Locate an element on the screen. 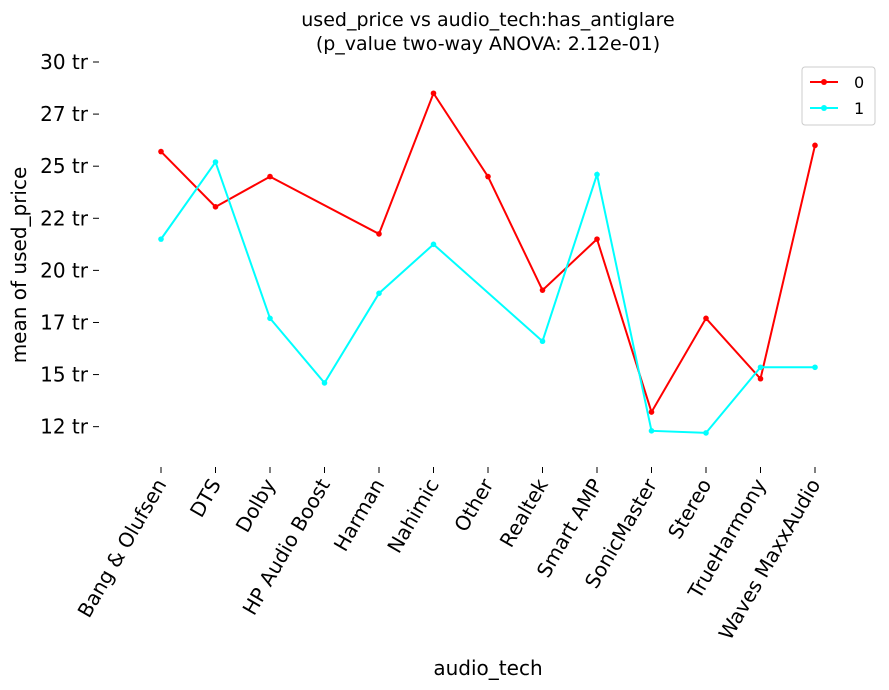 Image resolution: width=889 pixels, height=690 pixels. x-tick-label-5: Nahimic is located at coordinates (413, 516).